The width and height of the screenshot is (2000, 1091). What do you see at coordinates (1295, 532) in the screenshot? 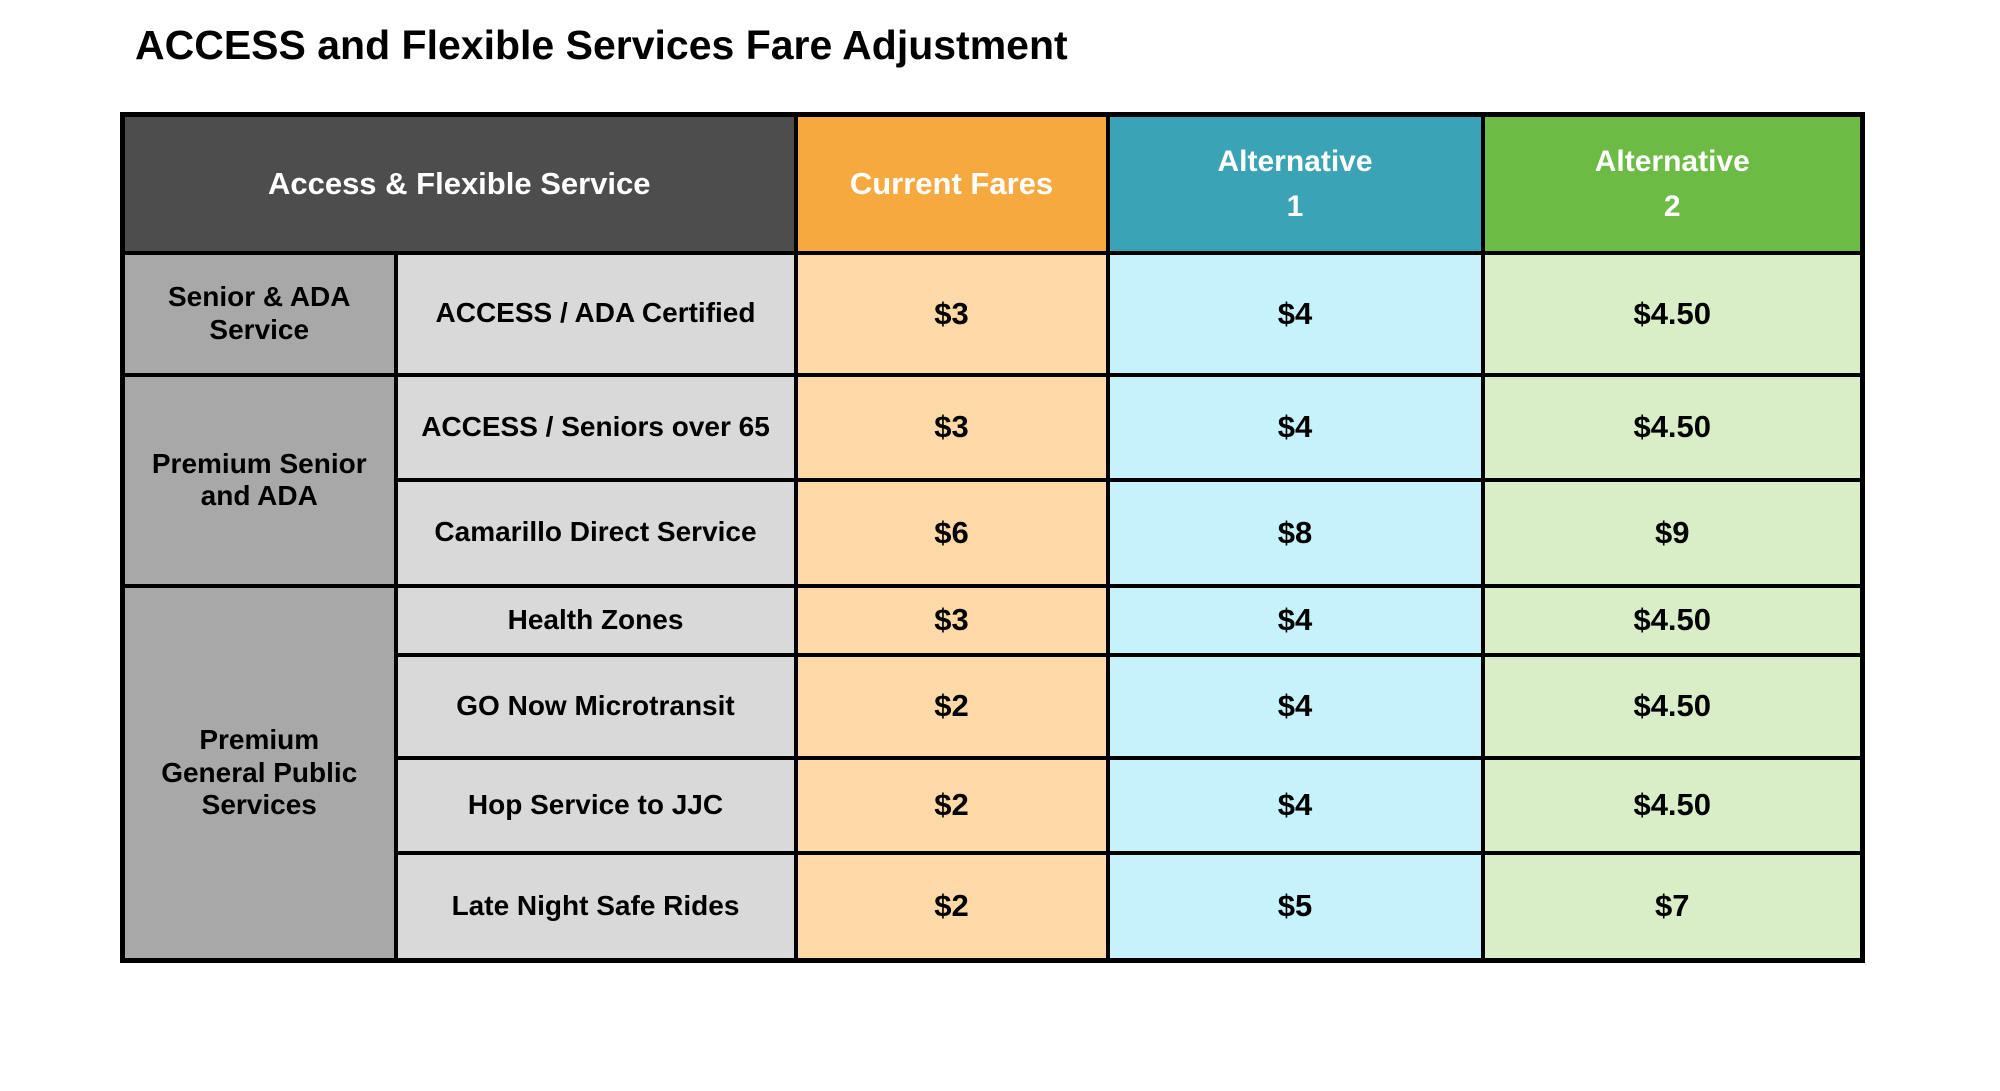
I see `alt1-fare-cell: $8` at bounding box center [1295, 532].